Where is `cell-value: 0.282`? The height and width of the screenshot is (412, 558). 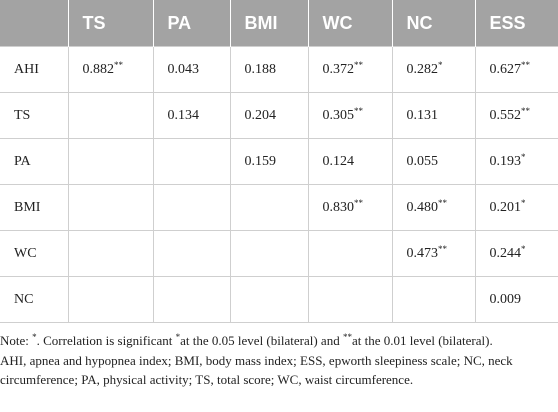
cell-value: 0.282 is located at coordinates (422, 69).